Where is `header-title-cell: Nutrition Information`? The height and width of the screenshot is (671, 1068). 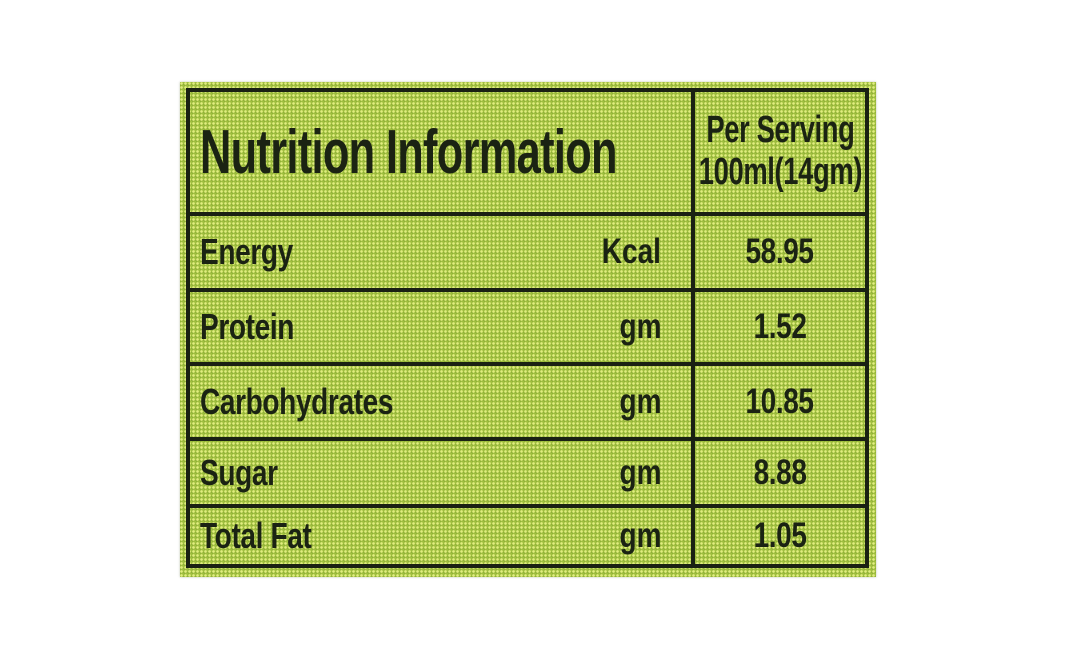
header-title-cell: Nutrition Information is located at coordinates (440, 152).